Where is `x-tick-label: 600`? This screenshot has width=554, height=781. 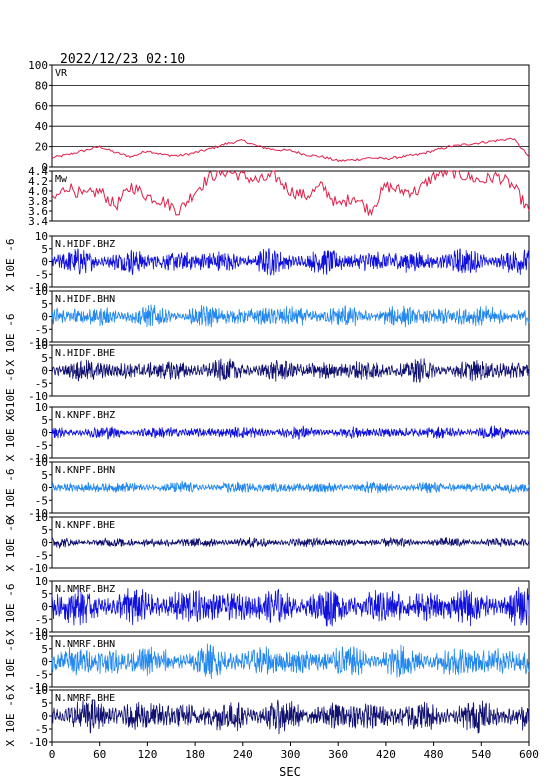
x-tick-label: 600 is located at coordinates (529, 754).